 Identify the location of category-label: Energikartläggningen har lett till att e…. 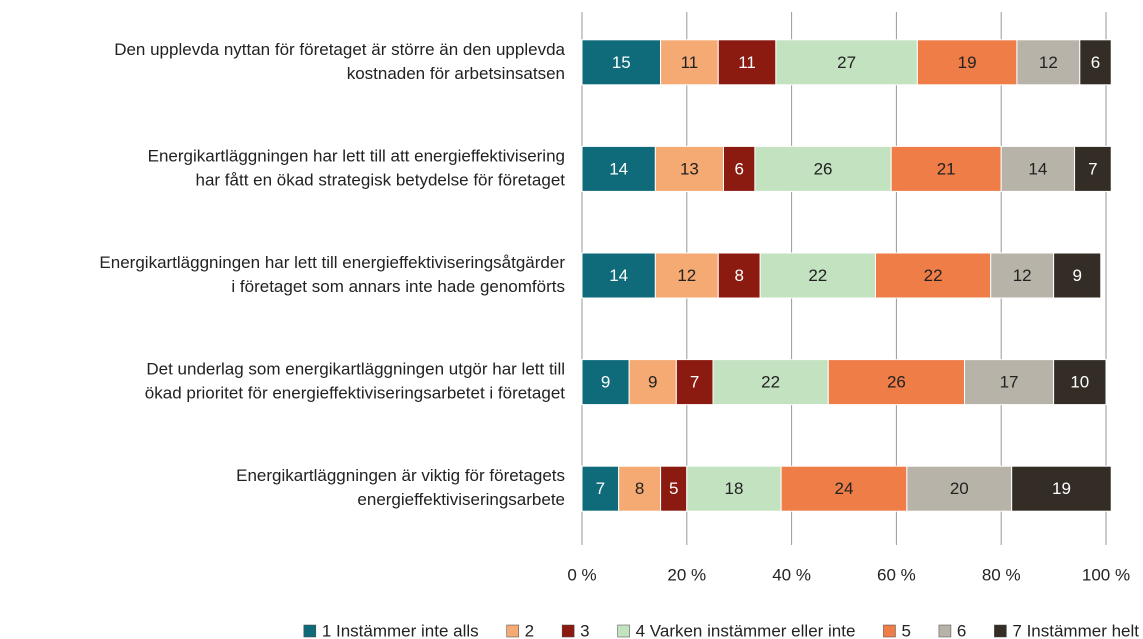
(356, 155).